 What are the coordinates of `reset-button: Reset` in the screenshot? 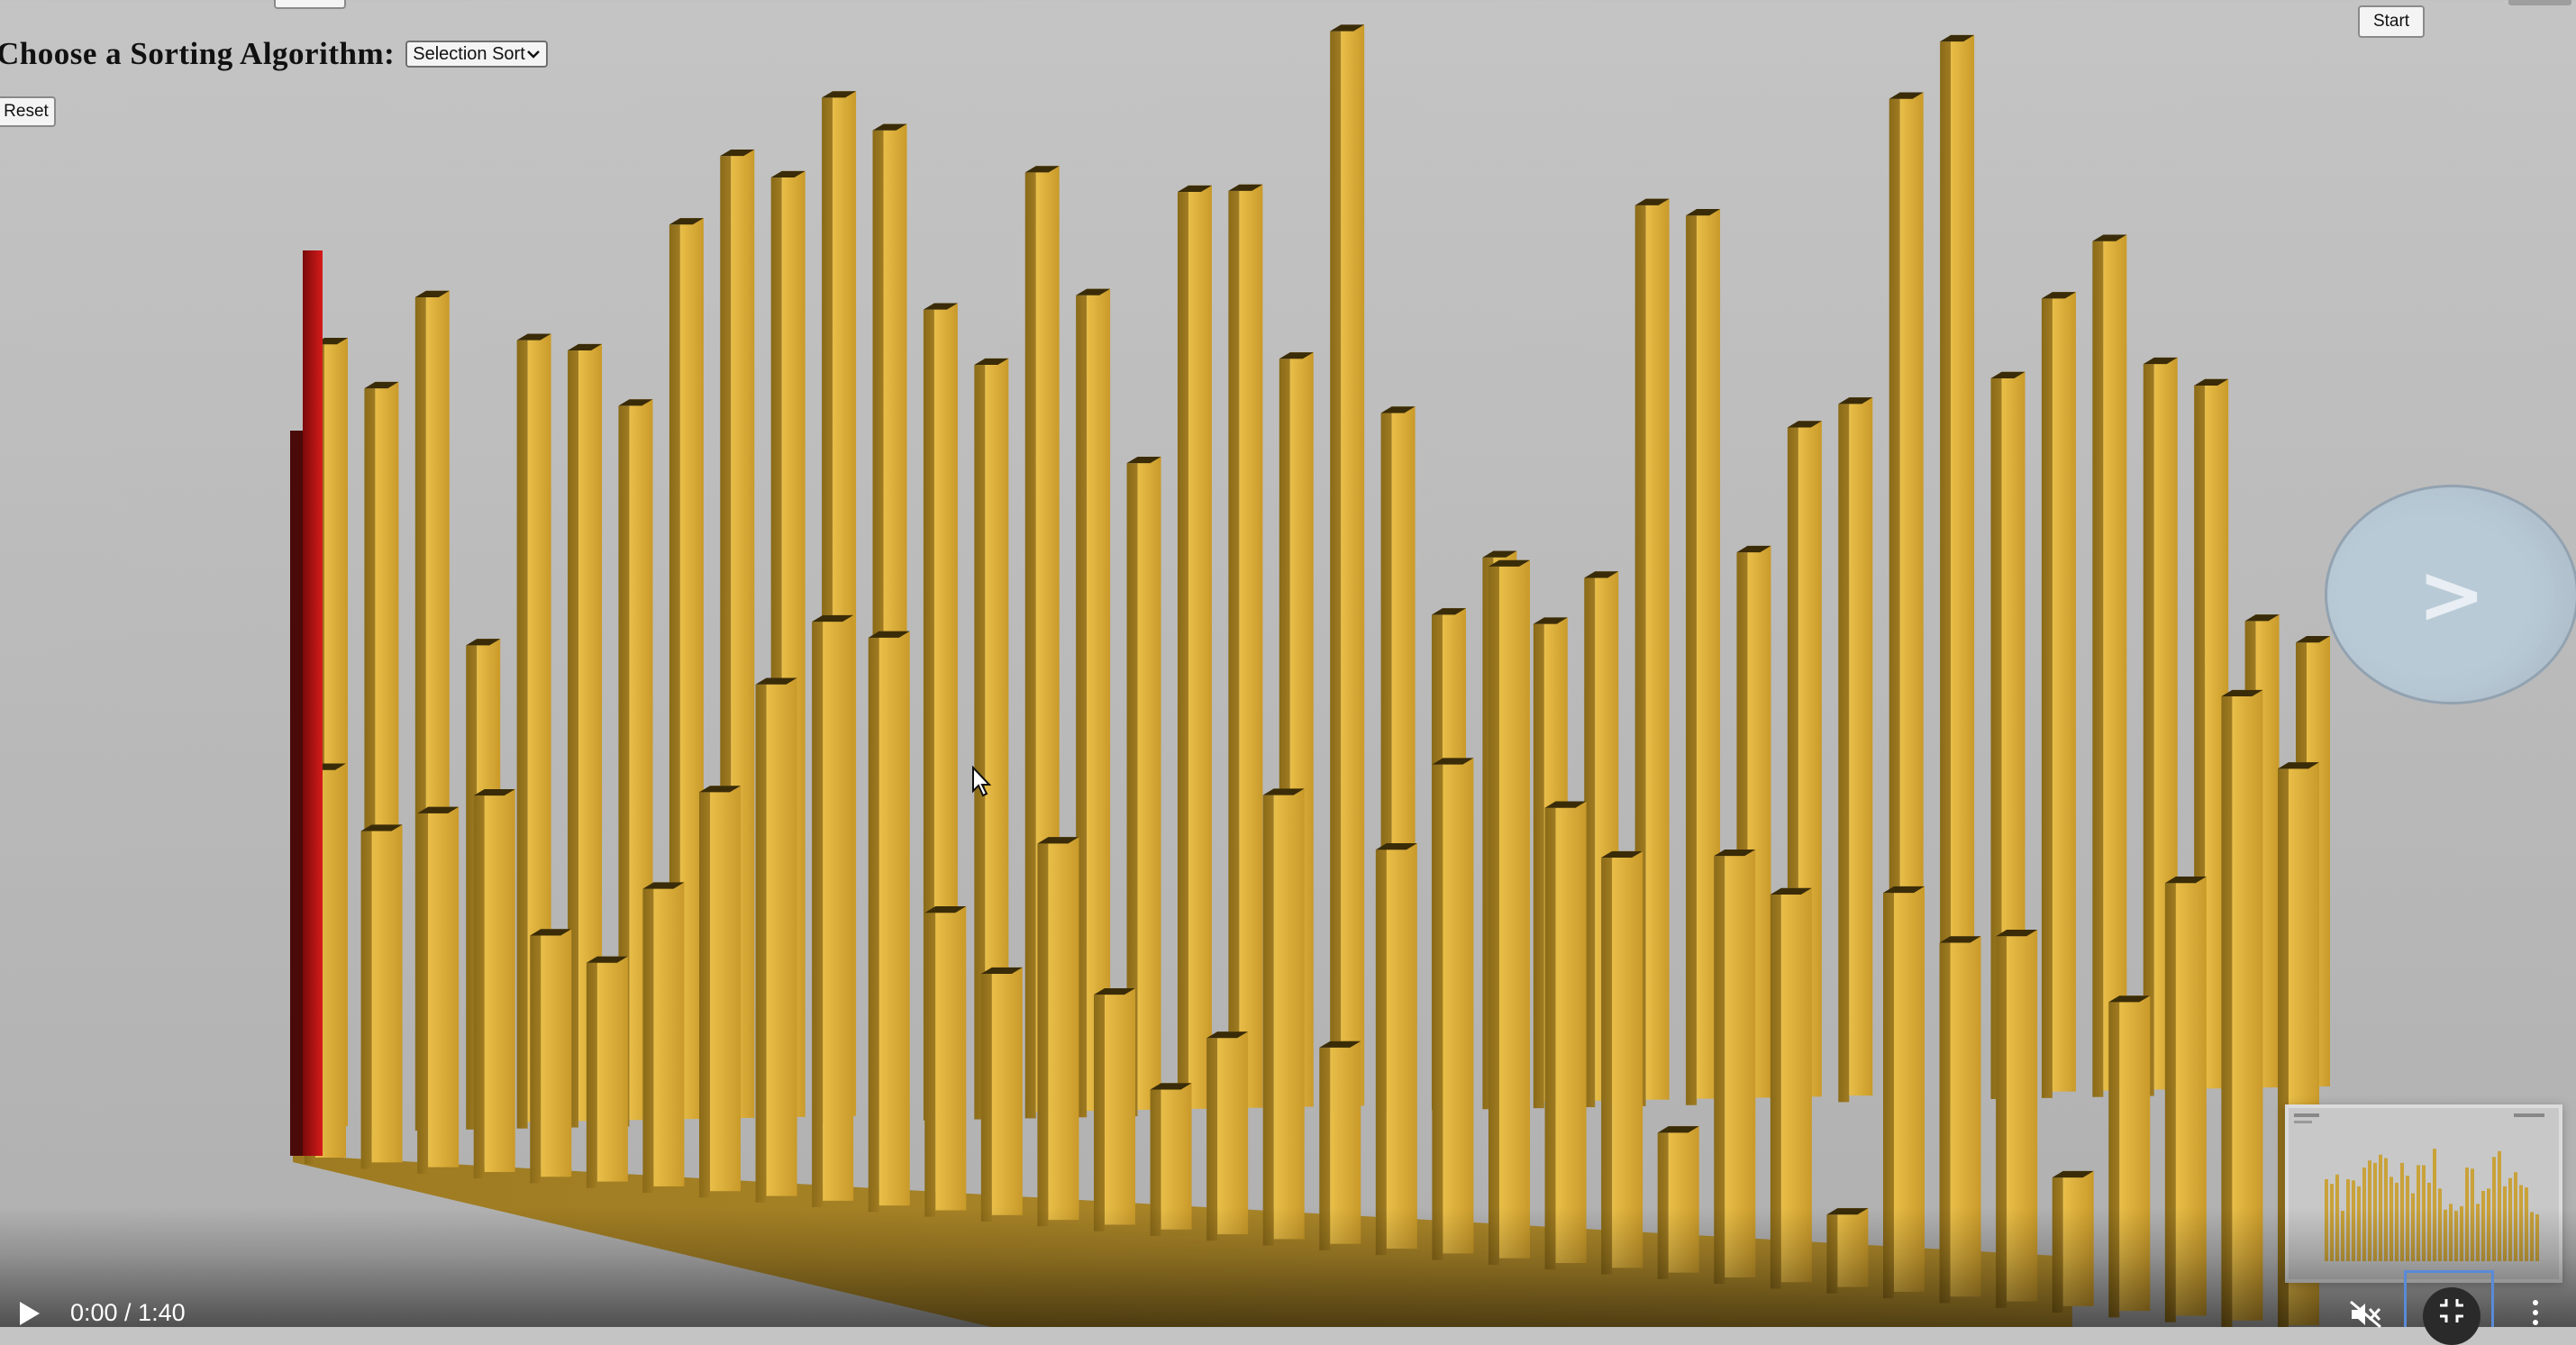 It's located at (28, 111).